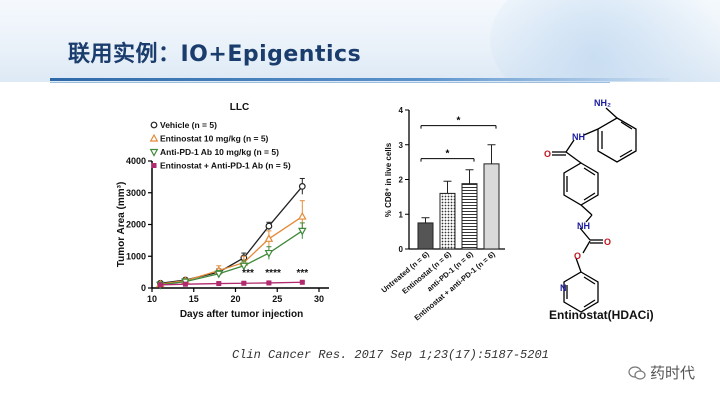 This screenshot has height=405, width=720. Describe the element at coordinates (637, 372) in the screenshot. I see `wechat-icon` at that location.